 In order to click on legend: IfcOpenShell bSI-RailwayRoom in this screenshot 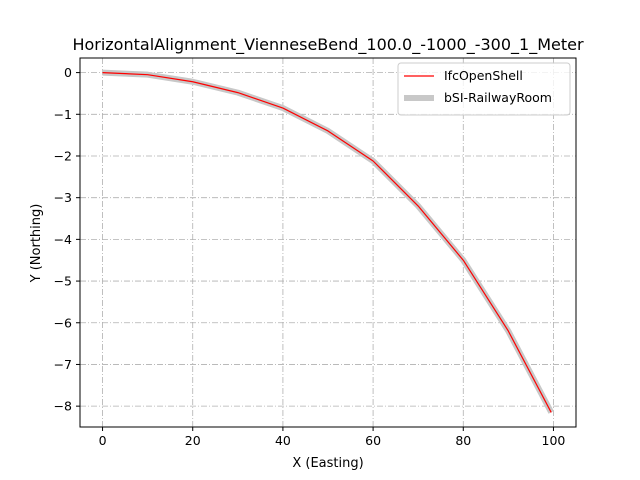, I will do `click(484, 89)`.